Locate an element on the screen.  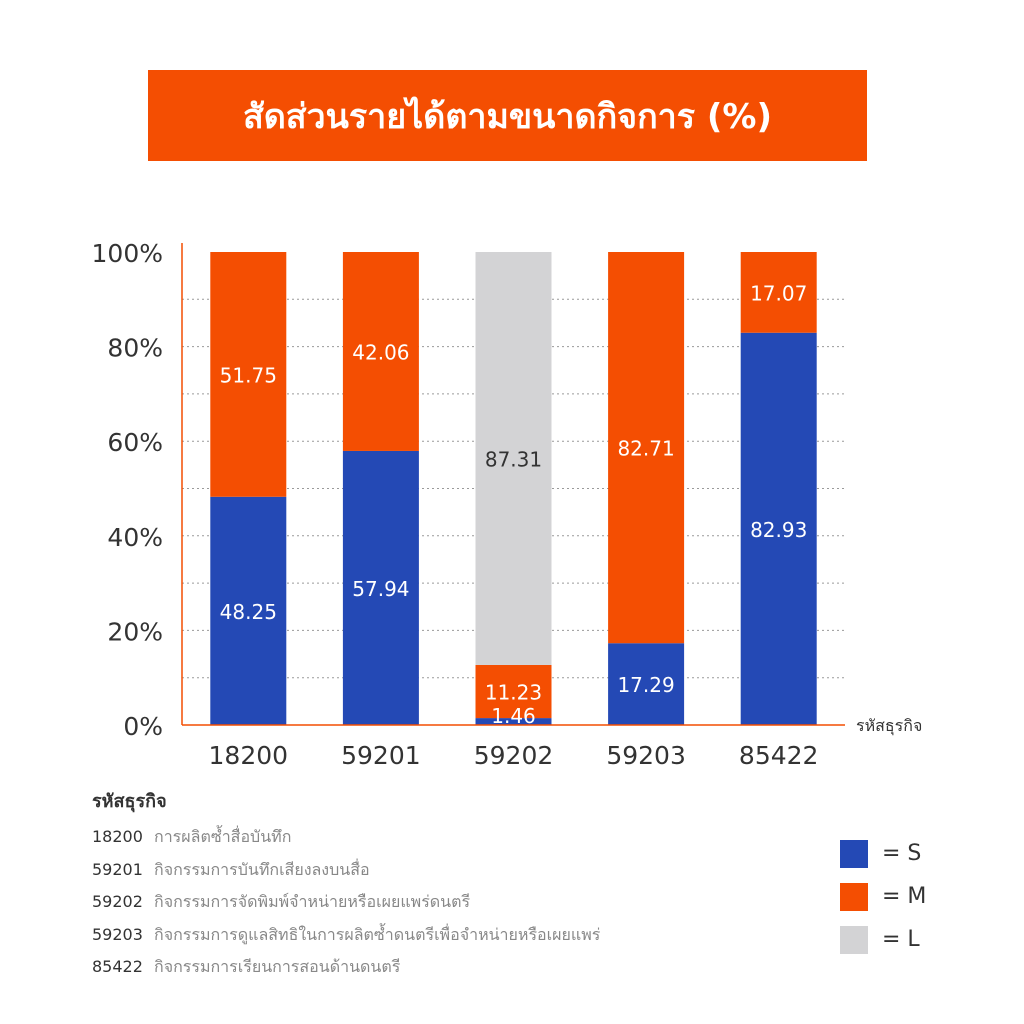
size-legend-item-l: = L is located at coordinates (883, 939).